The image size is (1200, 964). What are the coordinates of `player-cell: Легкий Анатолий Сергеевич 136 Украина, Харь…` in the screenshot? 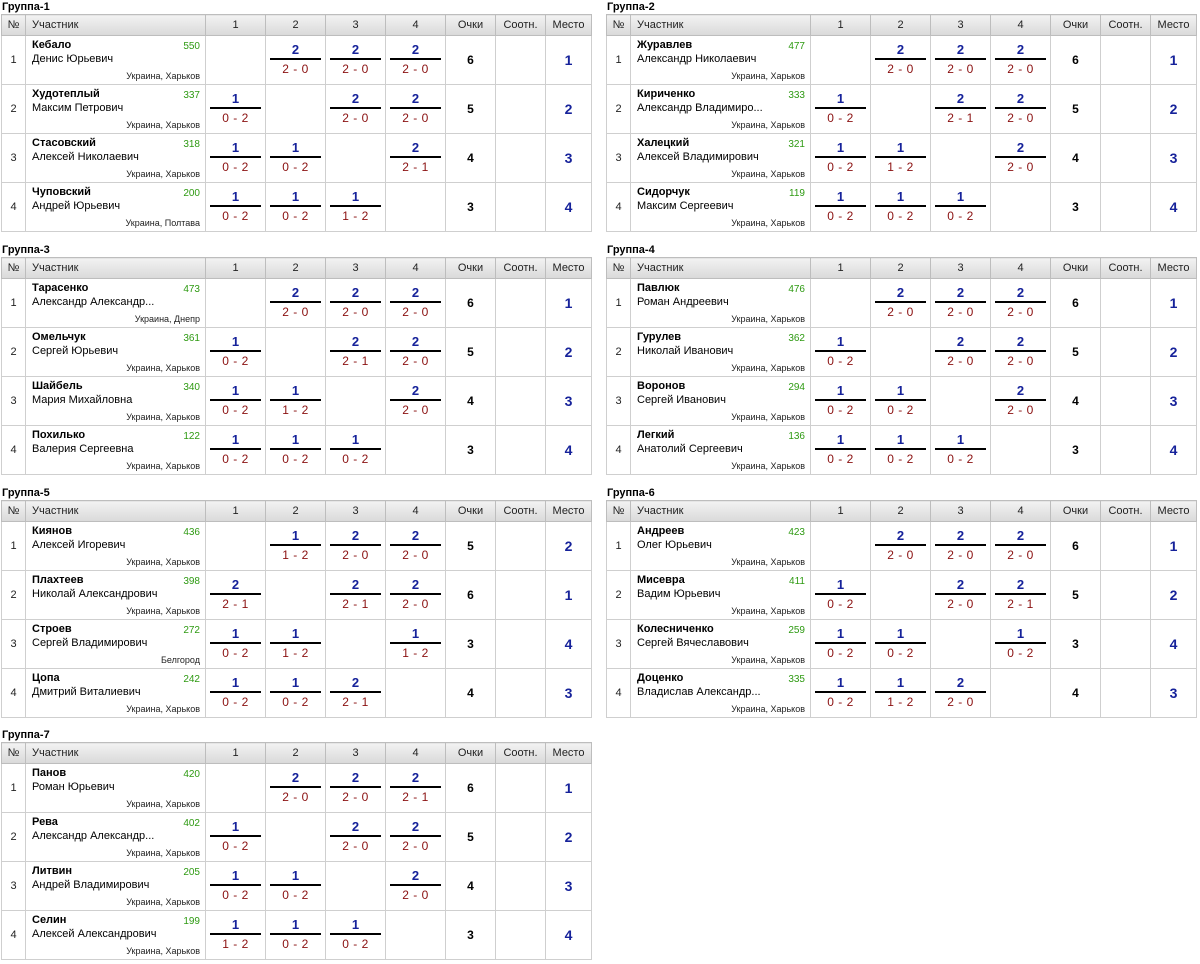 It's located at (720, 450).